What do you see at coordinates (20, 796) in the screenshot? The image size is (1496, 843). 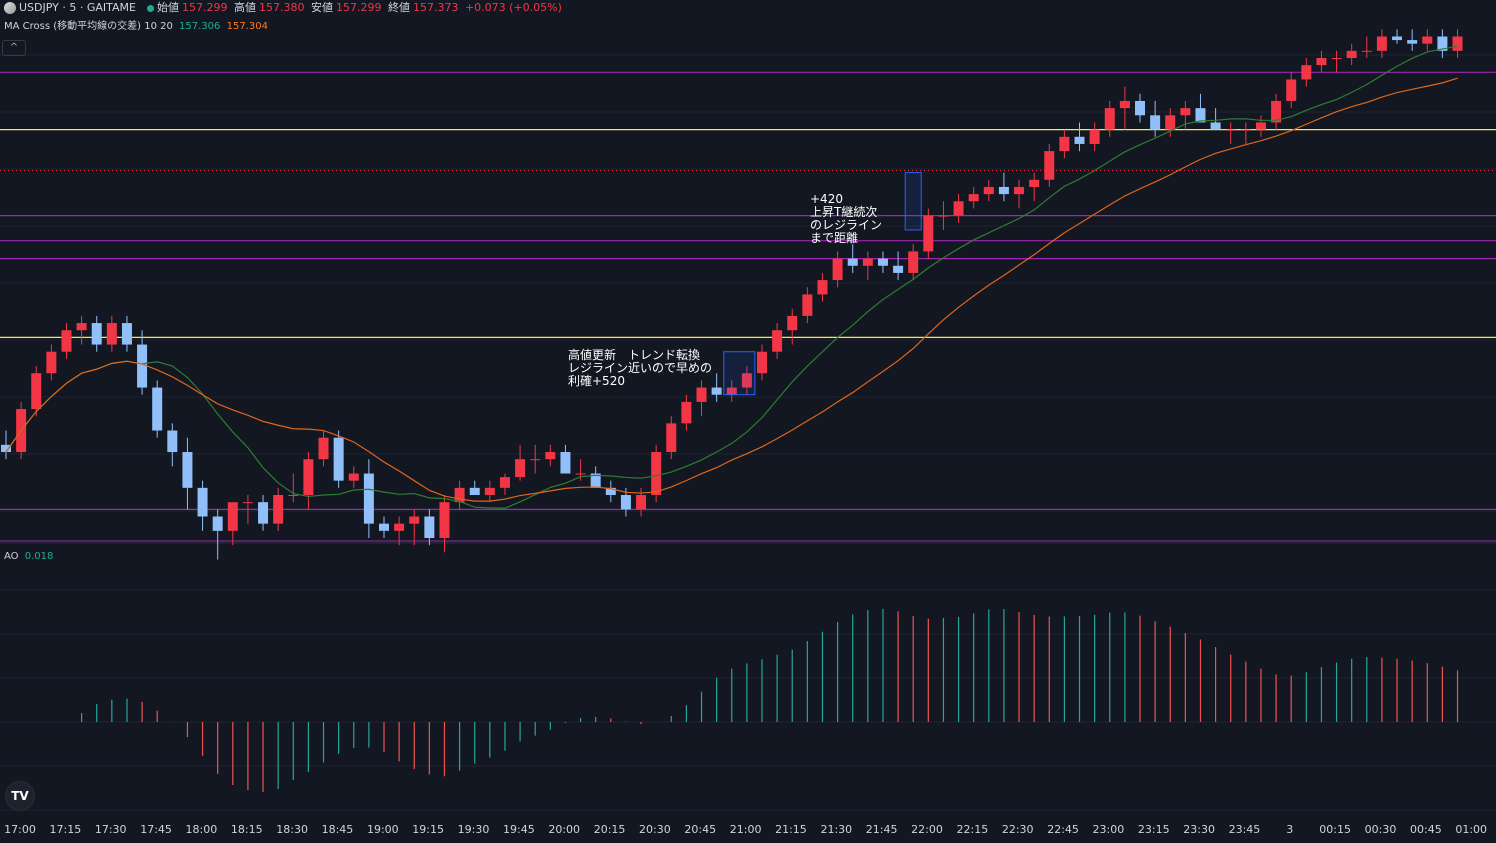 I see `tradingview-logo-icon: TV` at bounding box center [20, 796].